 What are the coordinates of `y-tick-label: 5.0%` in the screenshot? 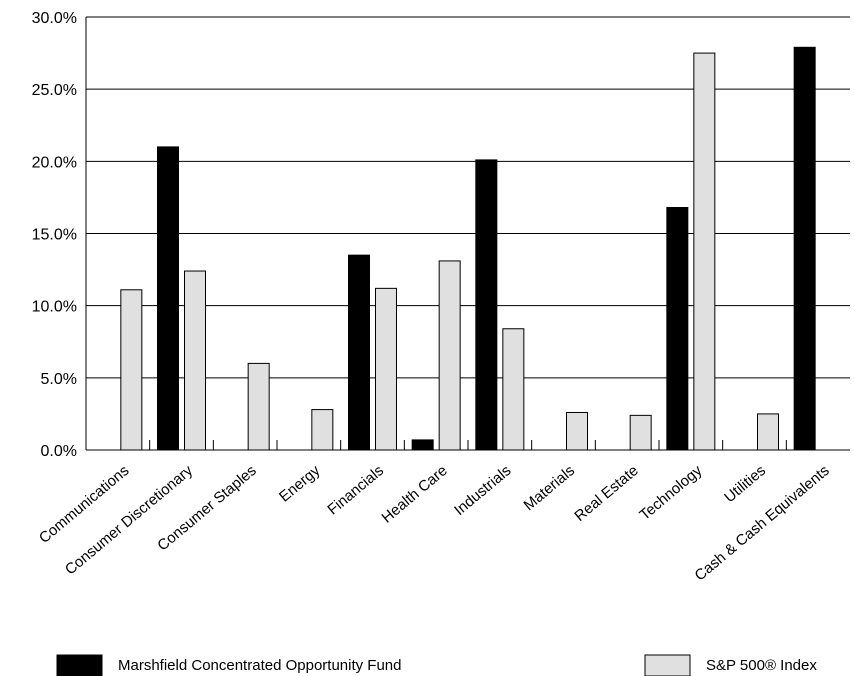 It's located at (59, 379).